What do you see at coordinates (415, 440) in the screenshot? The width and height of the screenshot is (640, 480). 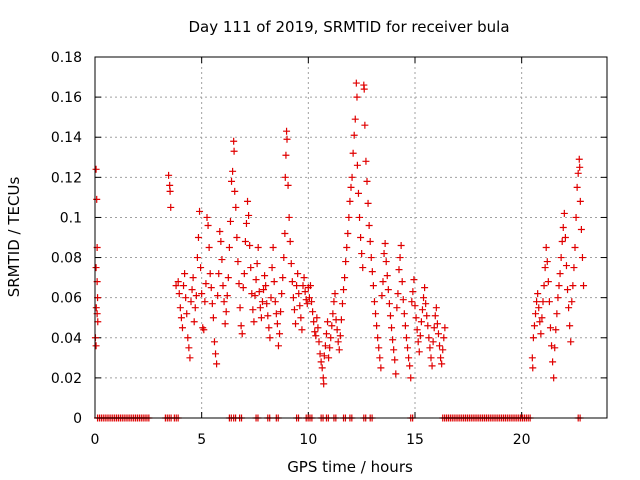 I see `x-tick-label: 15` at bounding box center [415, 440].